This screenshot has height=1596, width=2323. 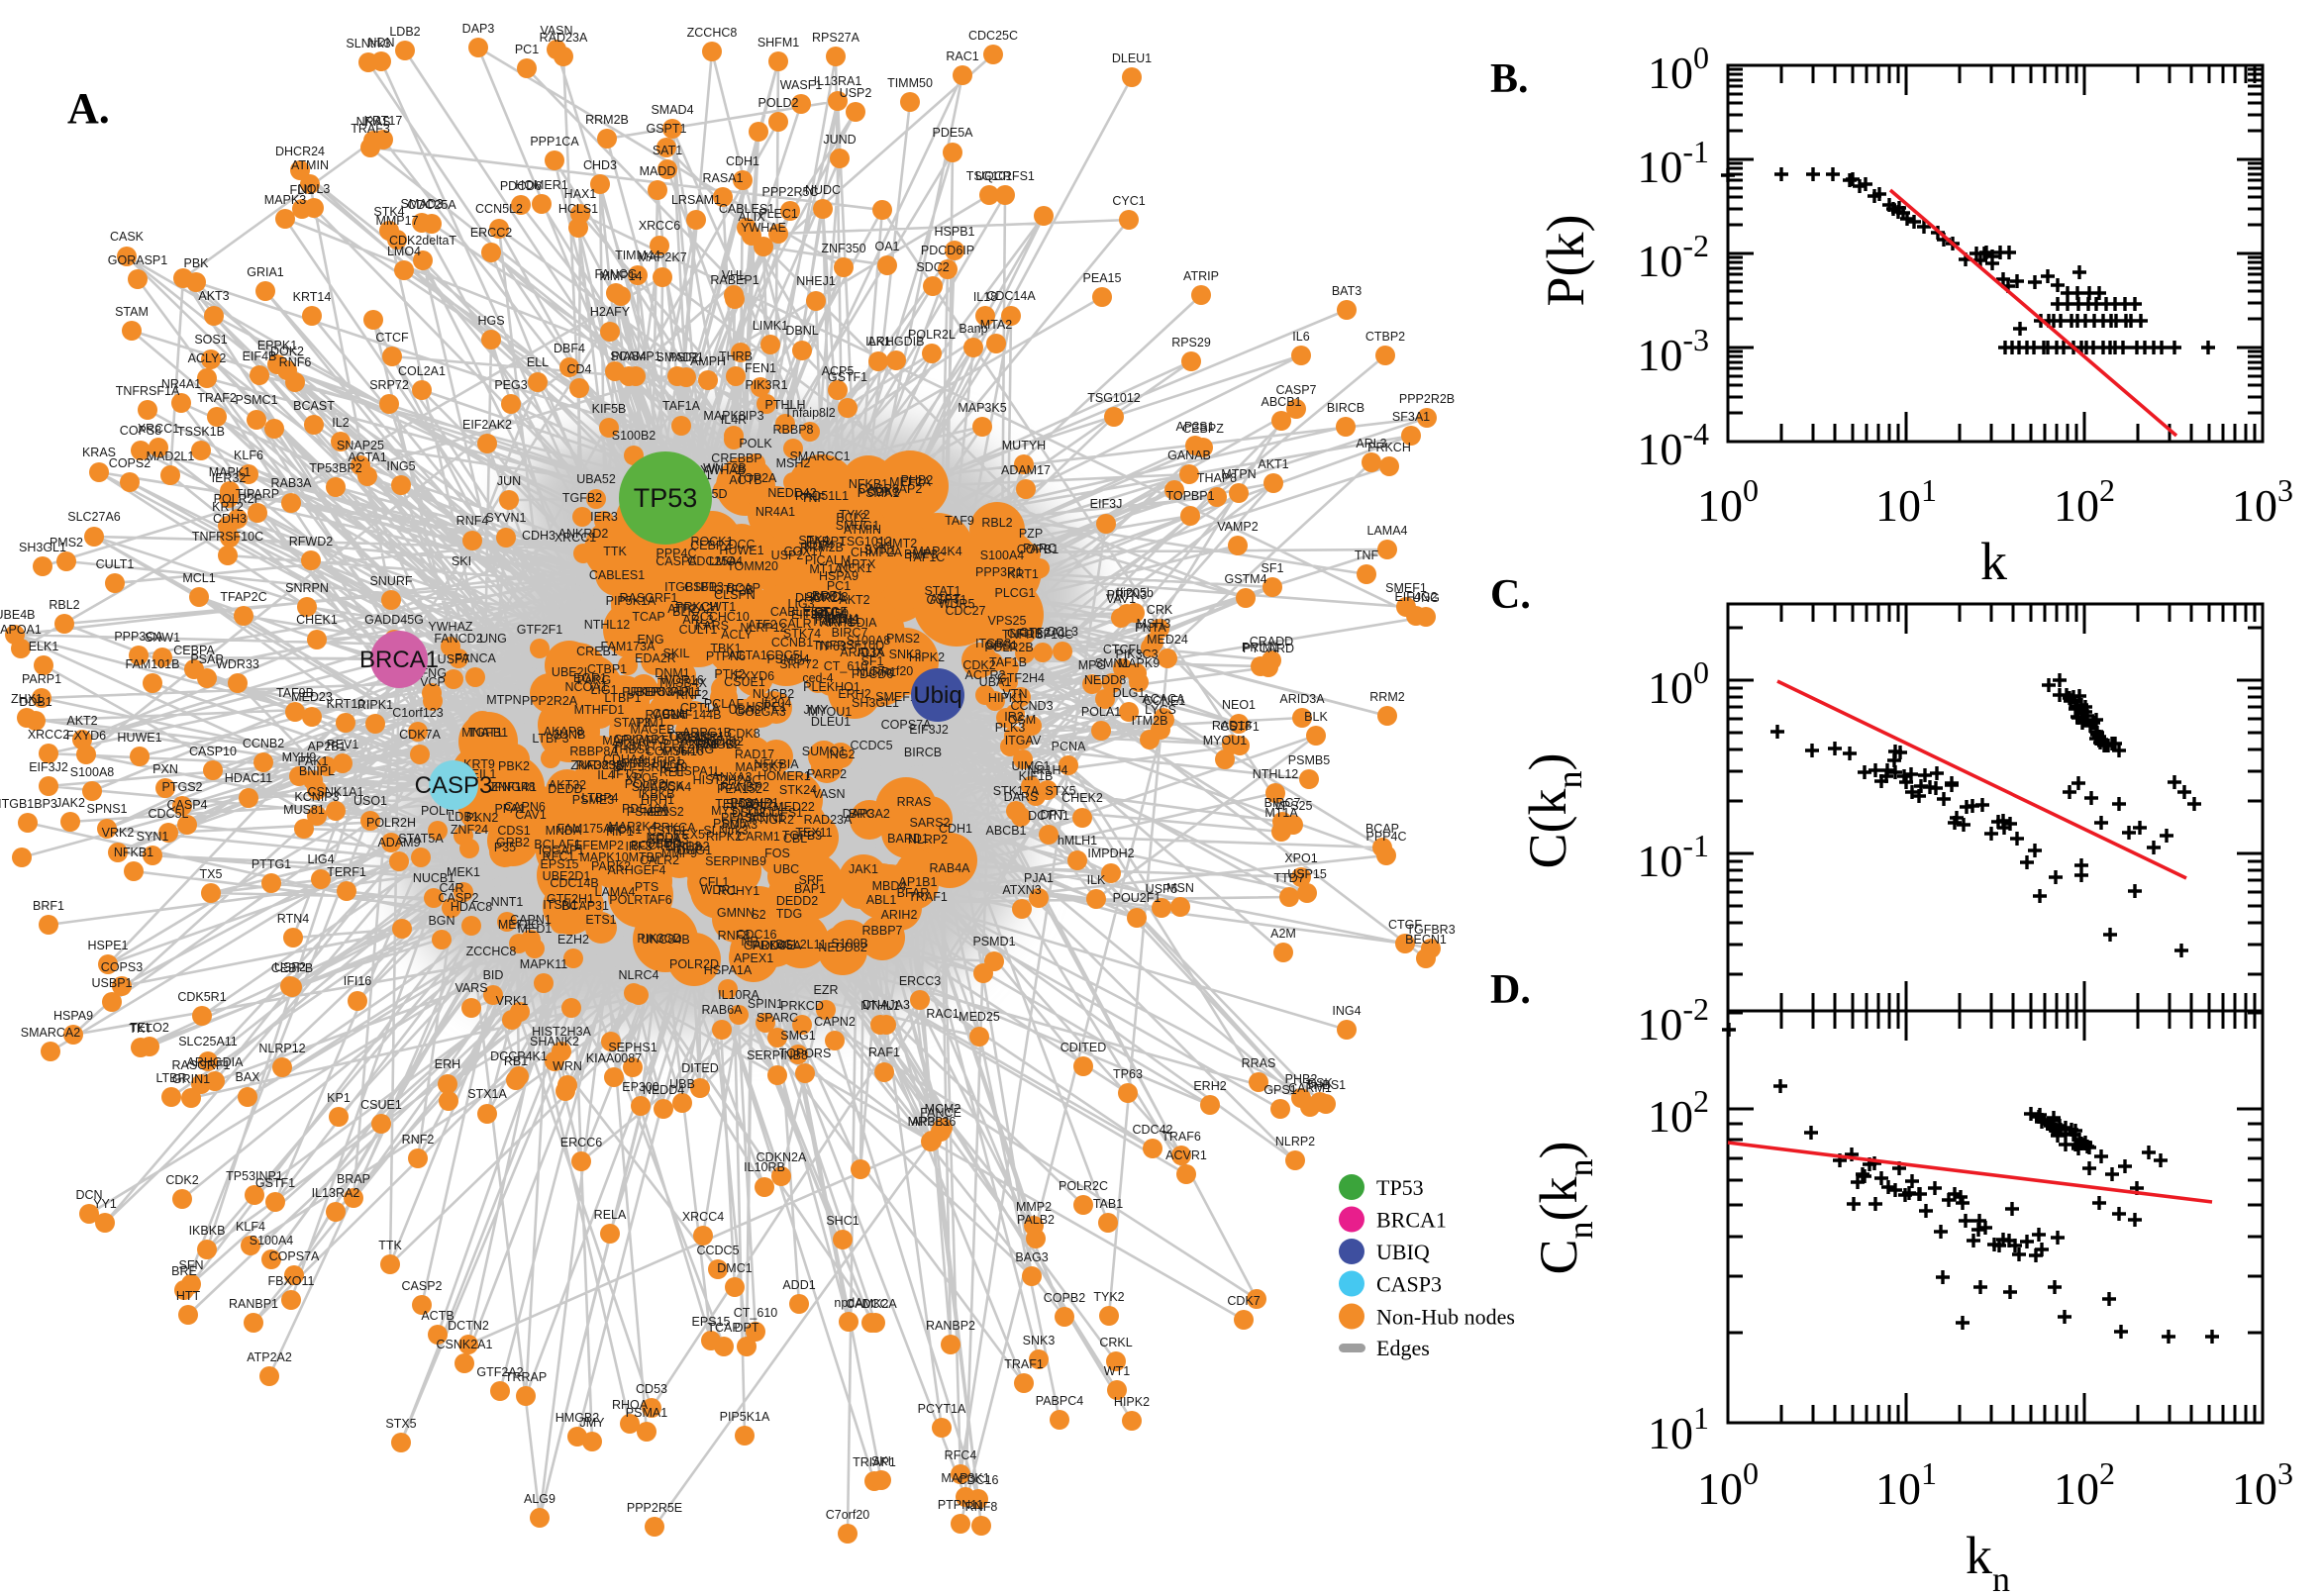 What do you see at coordinates (1225, 741) in the screenshot?
I see `svg-text: MYOU1` at bounding box center [1225, 741].